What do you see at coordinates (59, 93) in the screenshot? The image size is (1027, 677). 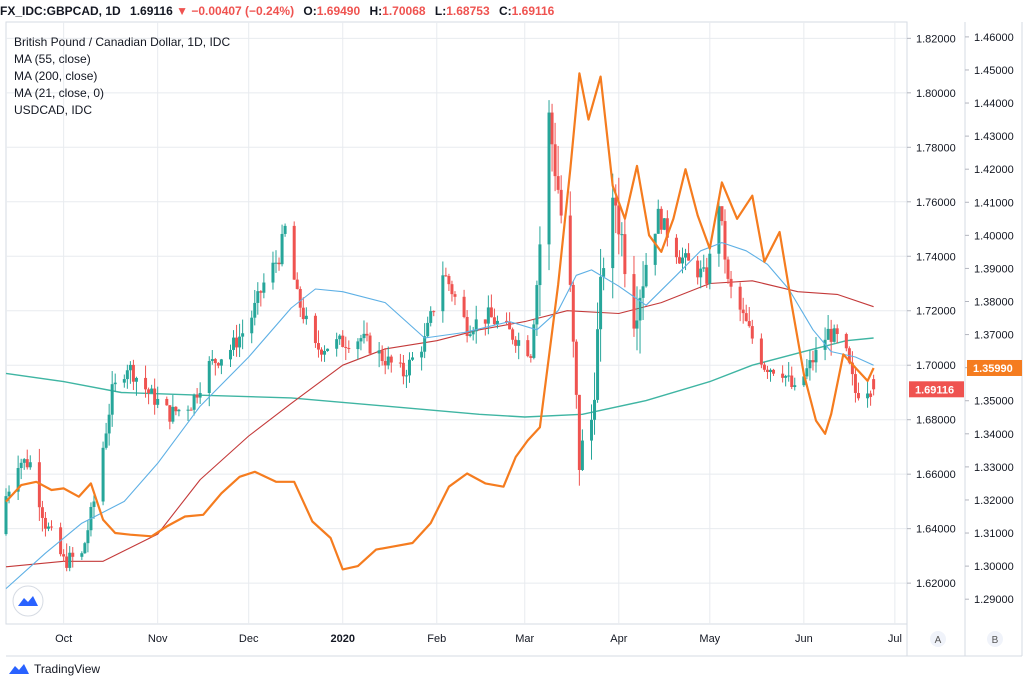 I see `legend-ma21: MA (21, close, 0)` at bounding box center [59, 93].